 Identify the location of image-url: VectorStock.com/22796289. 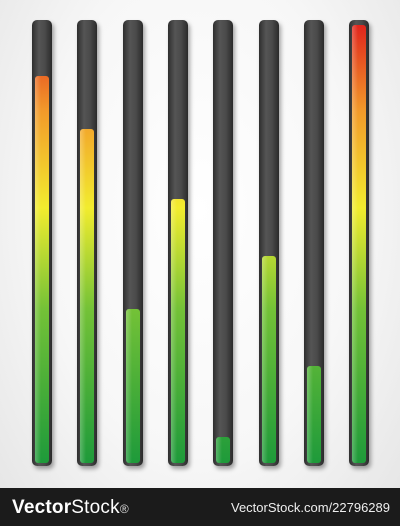
(310, 507).